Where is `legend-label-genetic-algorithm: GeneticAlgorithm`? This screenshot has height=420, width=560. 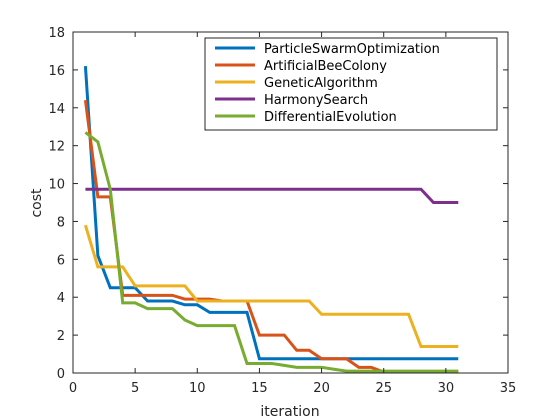
legend-label-genetic-algorithm: GeneticAlgorithm is located at coordinates (321, 83).